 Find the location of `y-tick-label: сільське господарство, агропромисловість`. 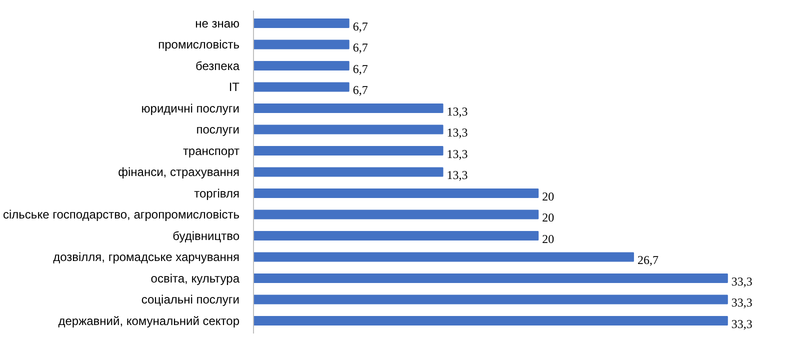

y-tick-label: сільське господарство, агропромисловість is located at coordinates (121, 215).